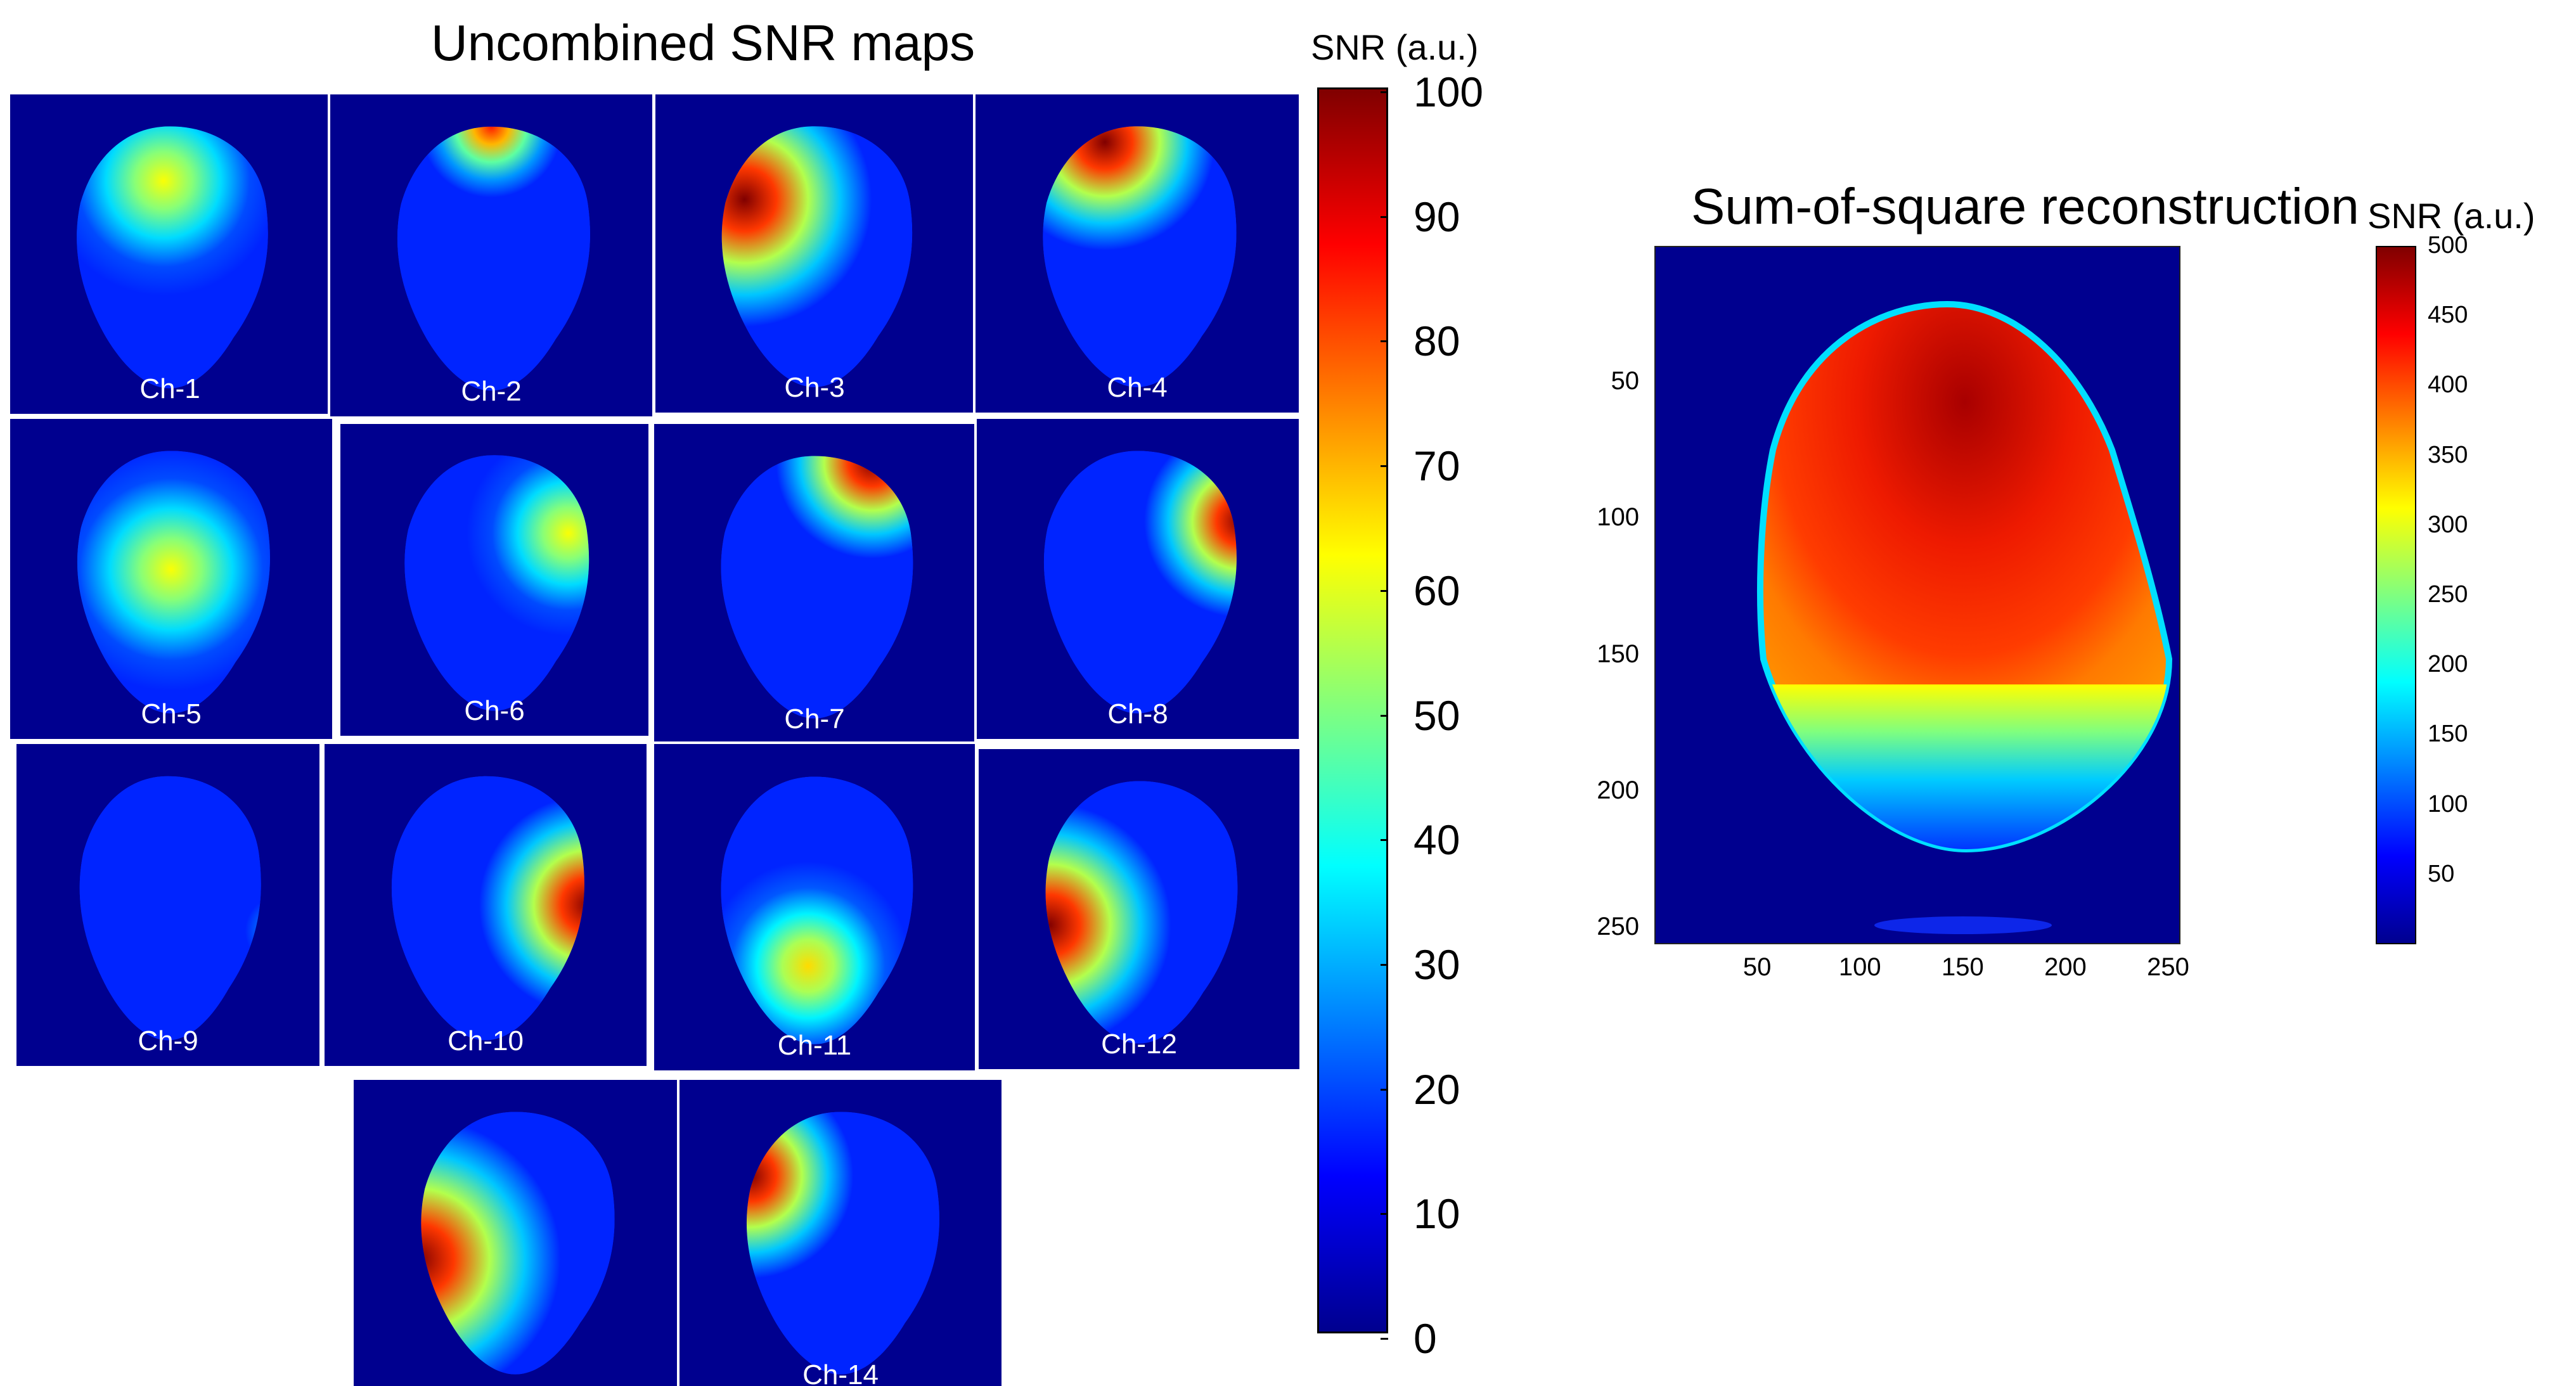  What do you see at coordinates (2448, 524) in the screenshot?
I see `right-colorbar-tick-label: 300` at bounding box center [2448, 524].